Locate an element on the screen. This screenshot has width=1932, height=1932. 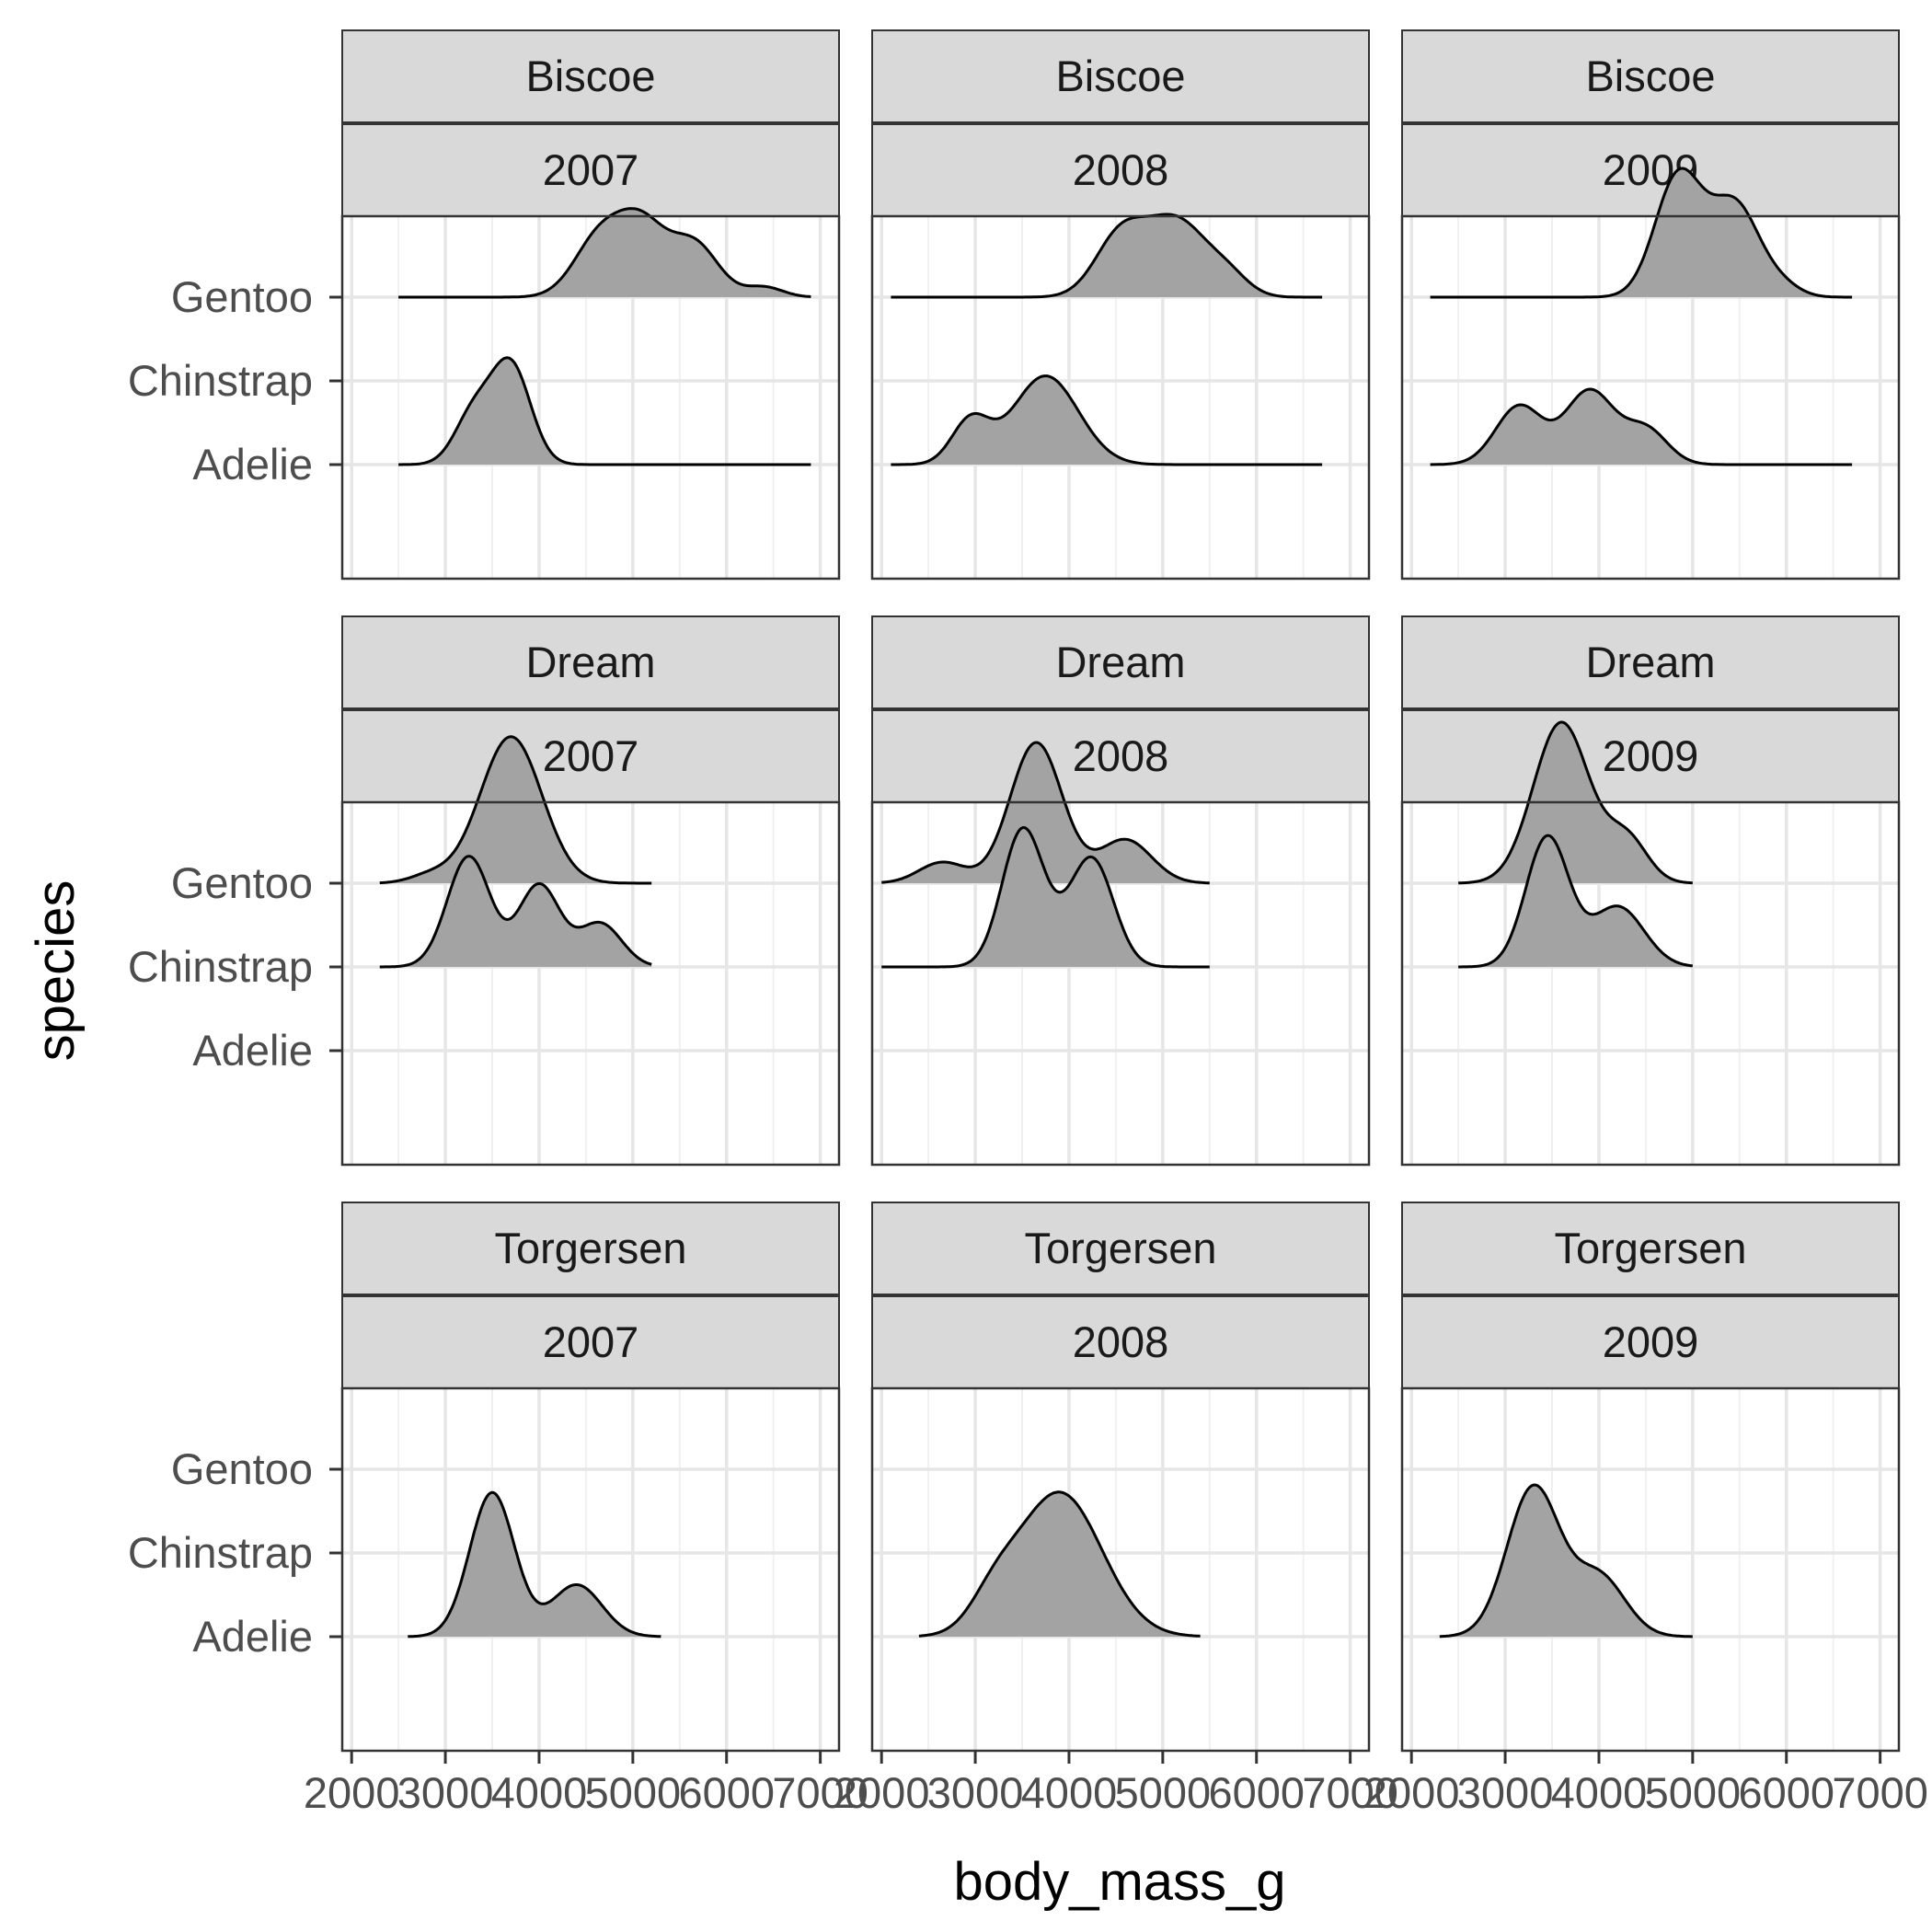
y-axis-title: species is located at coordinates (56, 971).